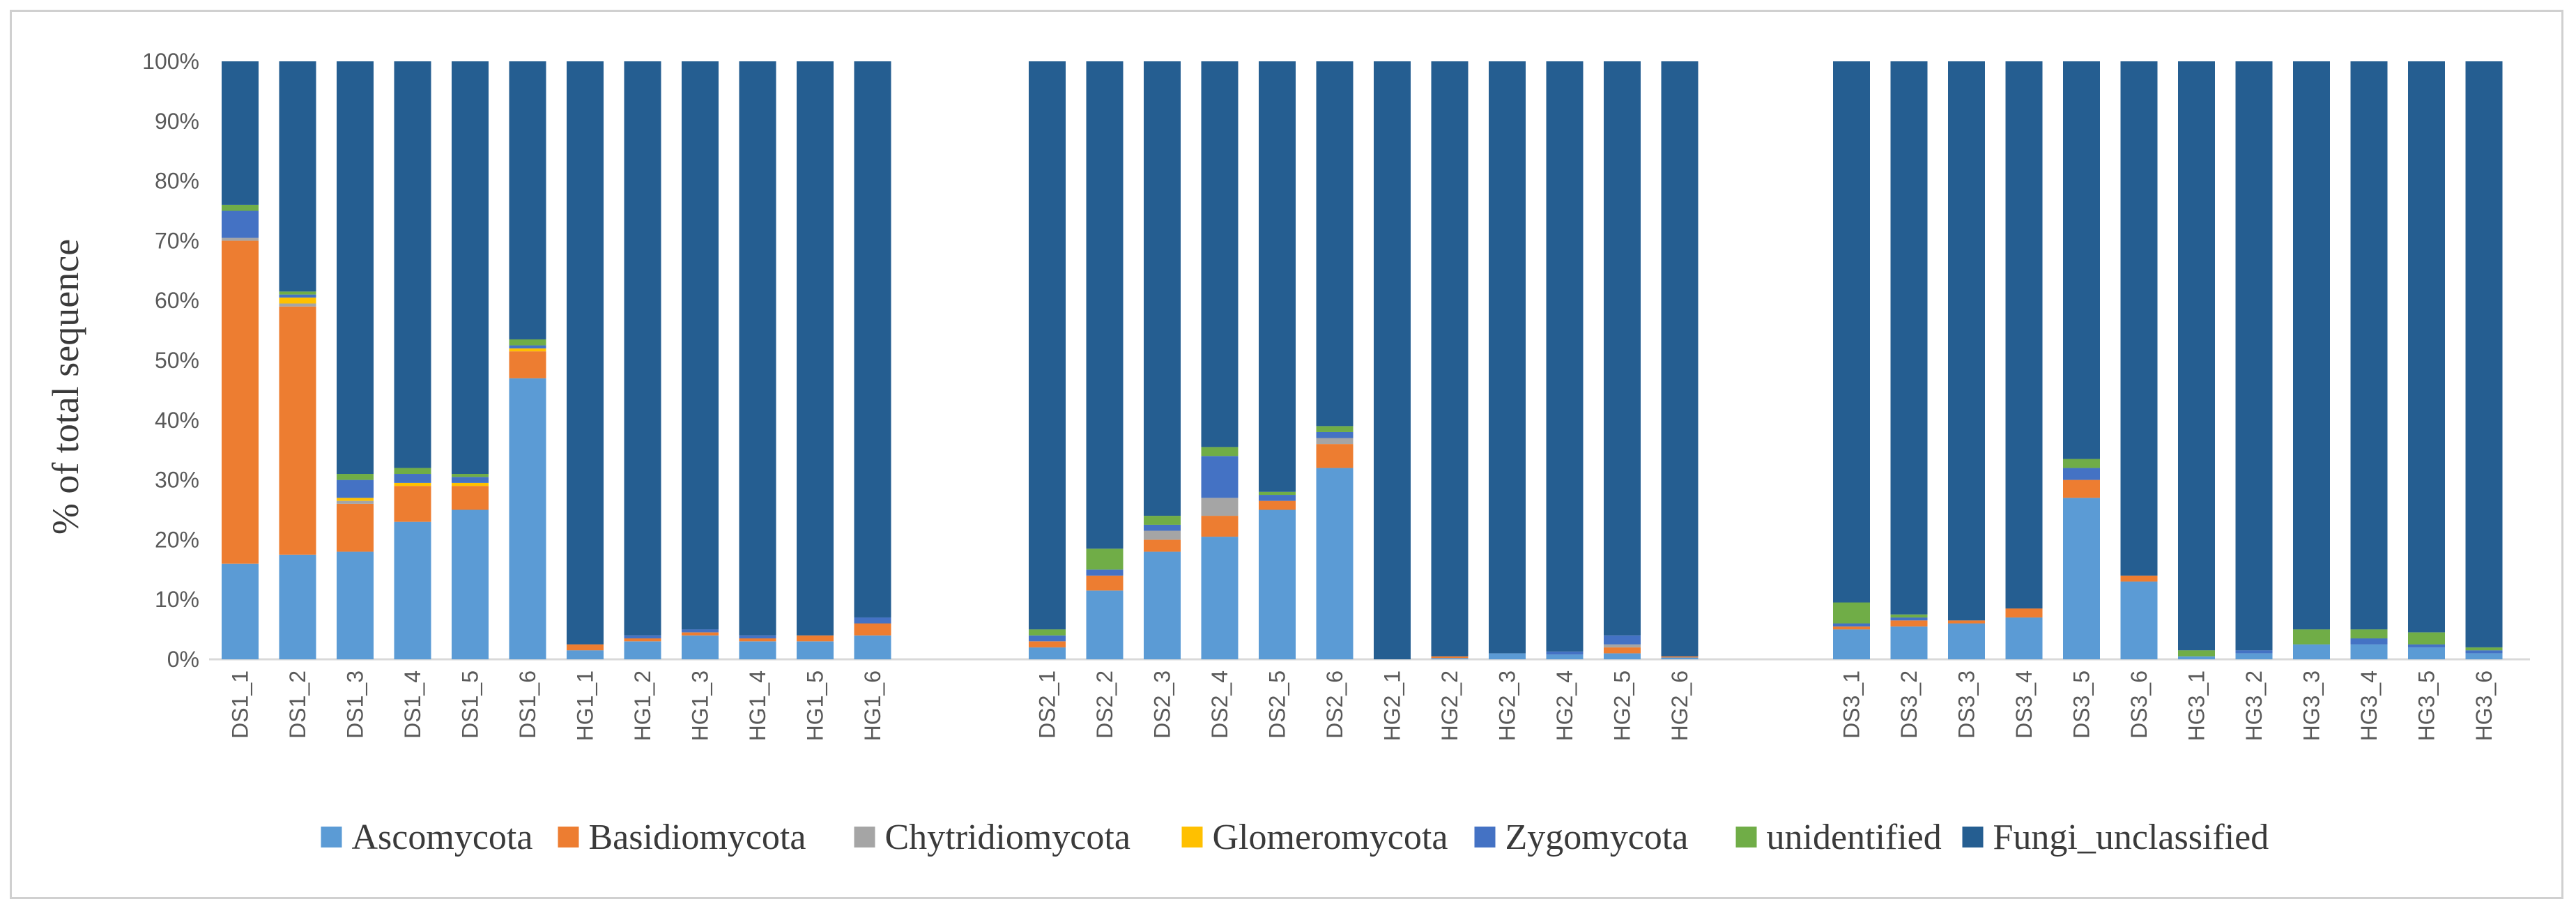 This screenshot has width=2576, height=913. What do you see at coordinates (815, 706) in the screenshot?
I see `x-tick-label: HG1_5` at bounding box center [815, 706].